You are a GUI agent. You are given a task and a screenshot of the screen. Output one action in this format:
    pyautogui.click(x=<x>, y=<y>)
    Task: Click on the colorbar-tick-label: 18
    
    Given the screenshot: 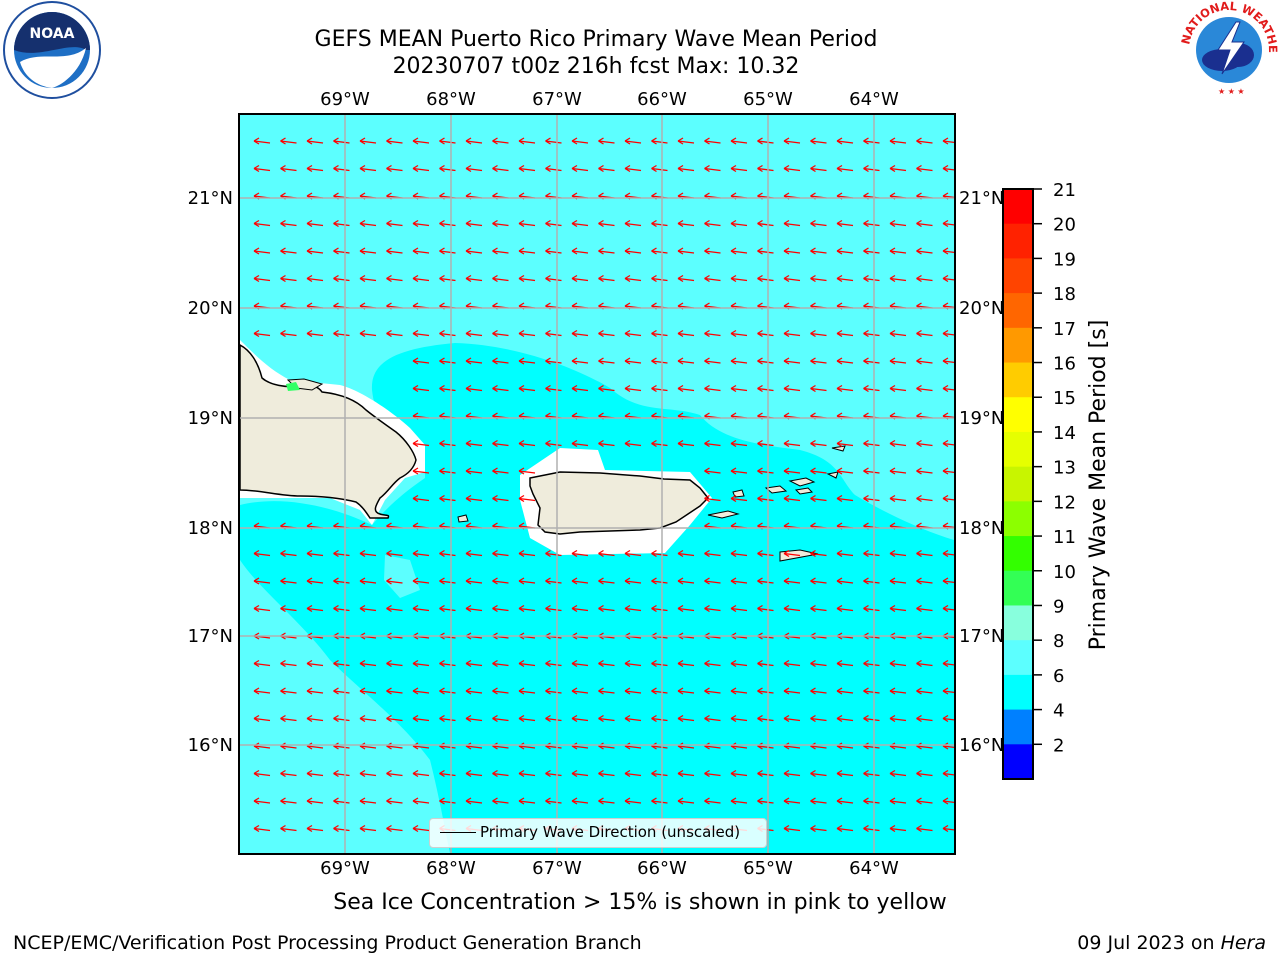 What is the action you would take?
    pyautogui.click(x=1064, y=294)
    